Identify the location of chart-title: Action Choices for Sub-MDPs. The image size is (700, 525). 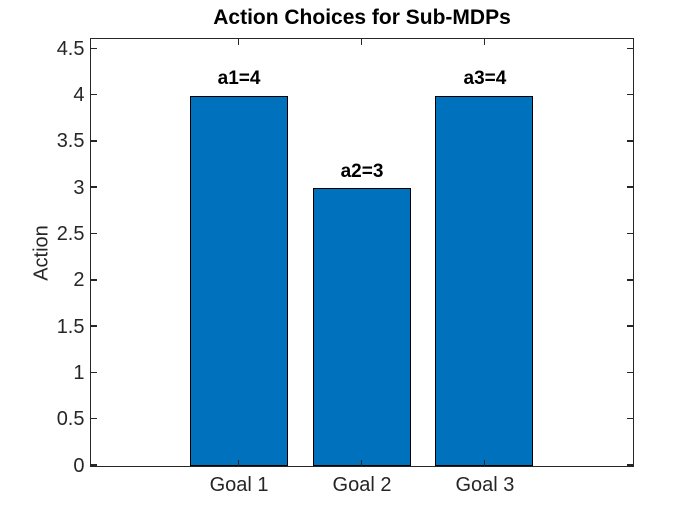
(362, 17).